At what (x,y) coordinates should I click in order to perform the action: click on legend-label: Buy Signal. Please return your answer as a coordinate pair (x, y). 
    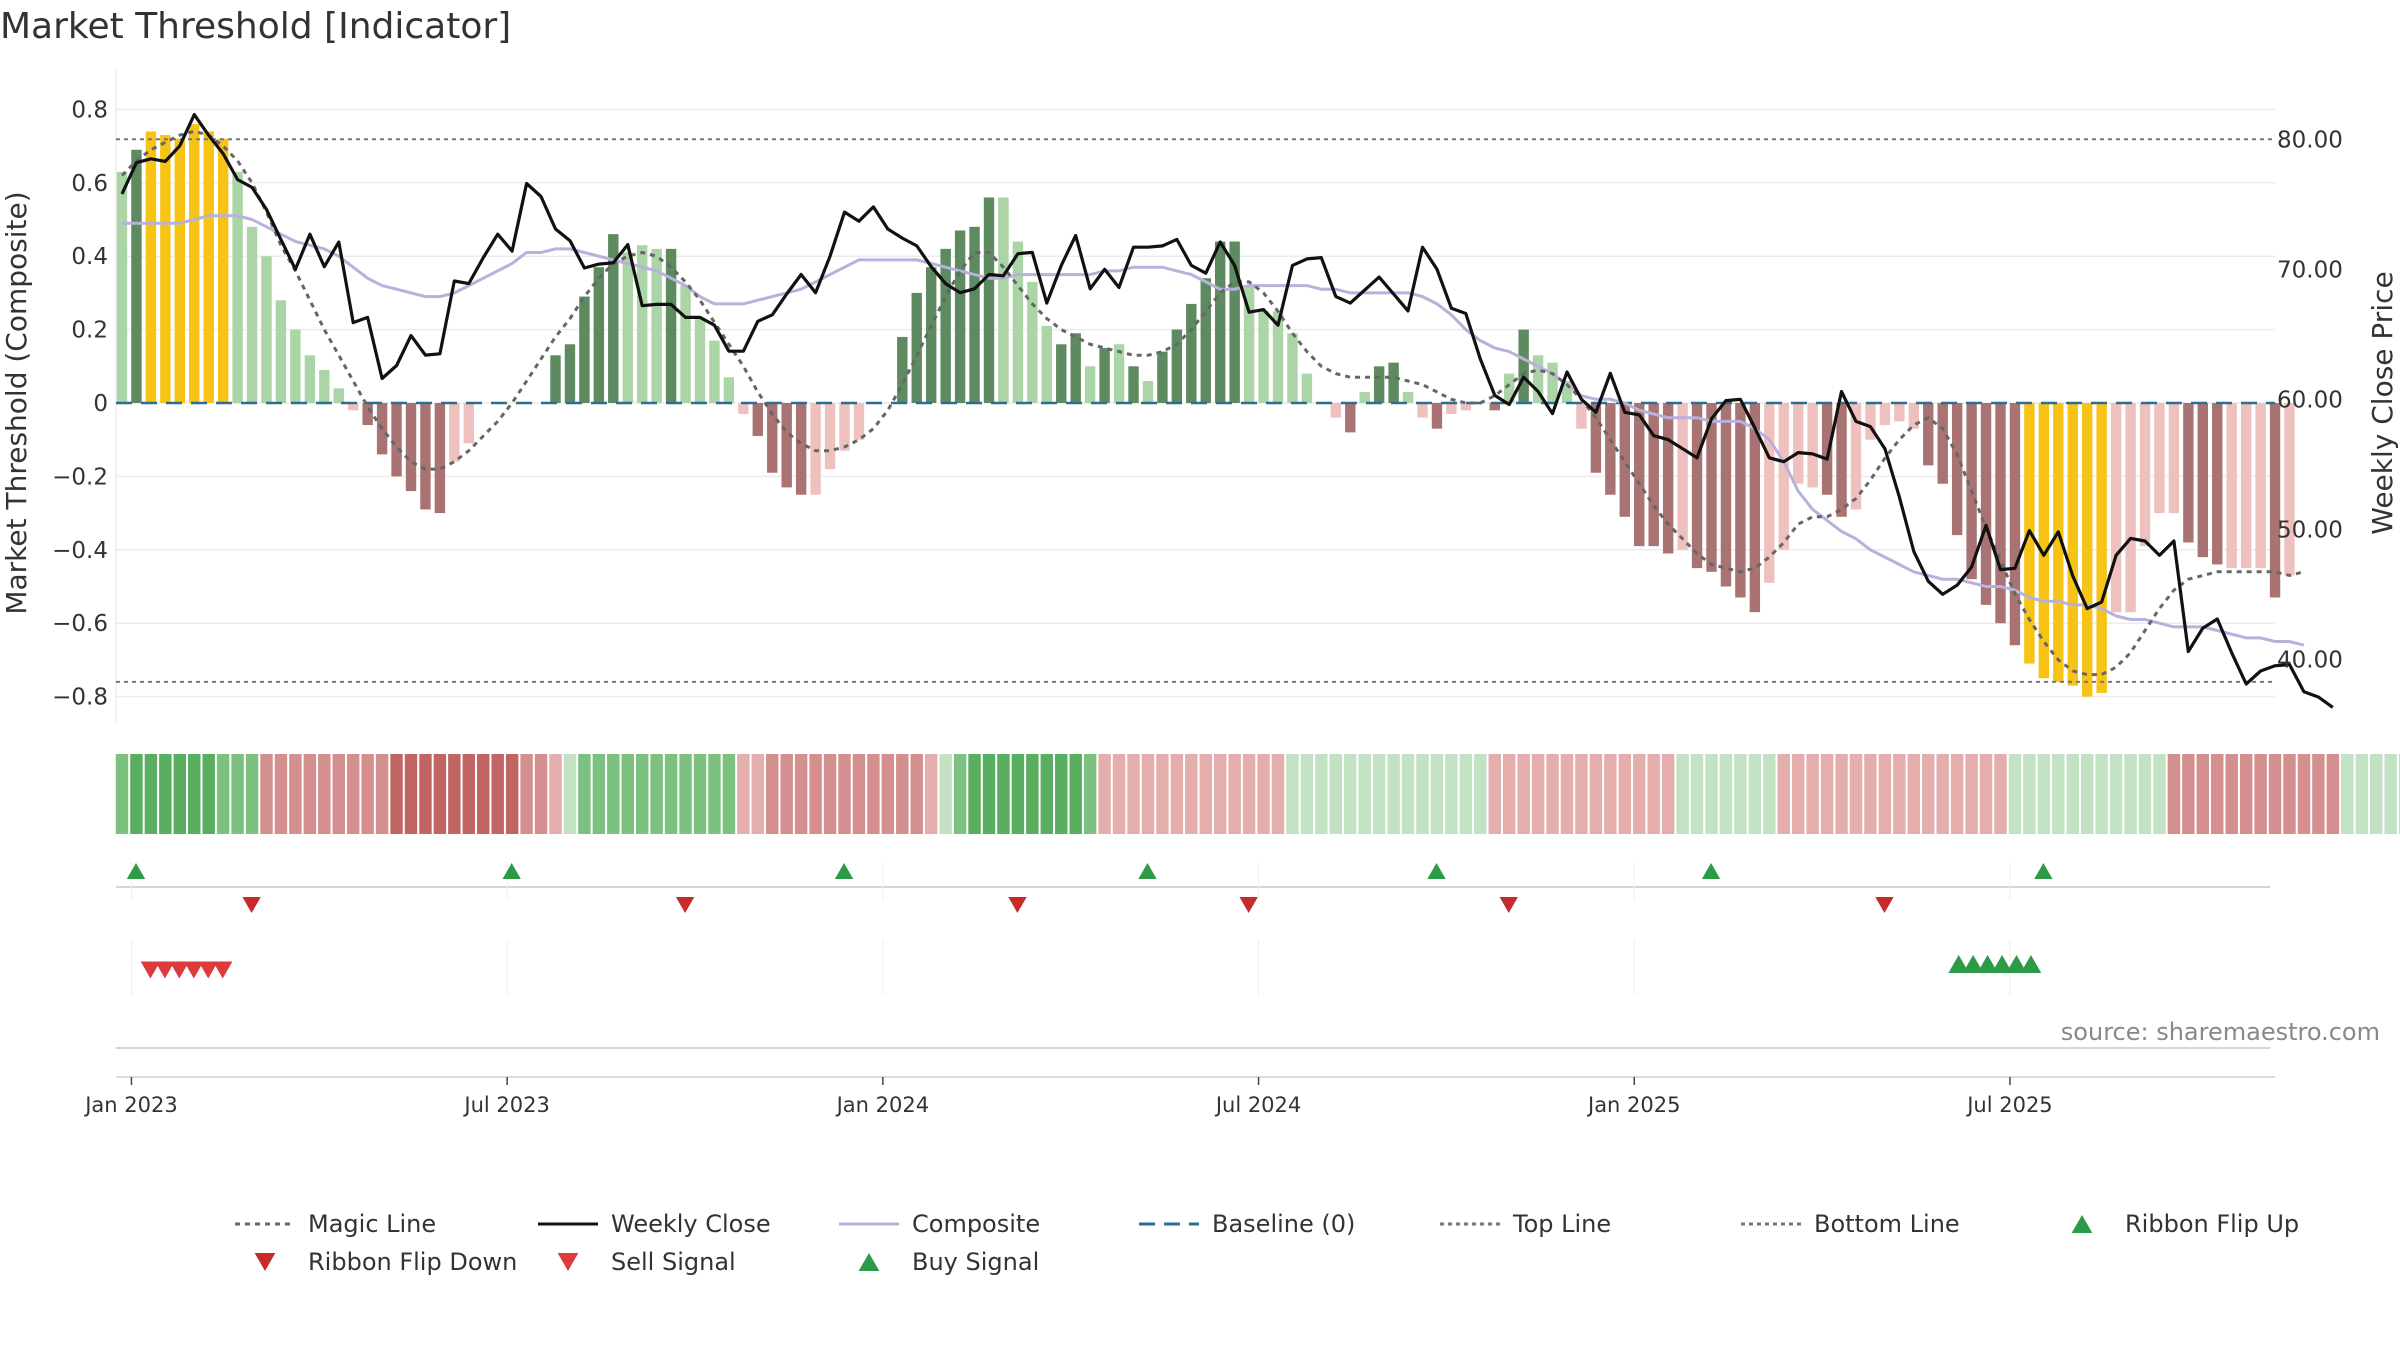
    Looking at the image, I should click on (975, 1262).